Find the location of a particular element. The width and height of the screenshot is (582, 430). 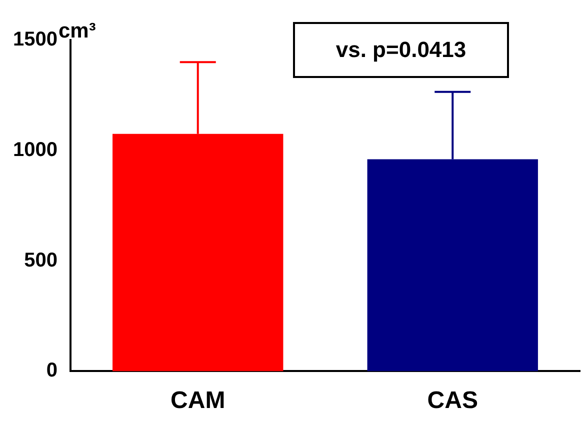

y-tick-label: 1000 is located at coordinates (35, 149).